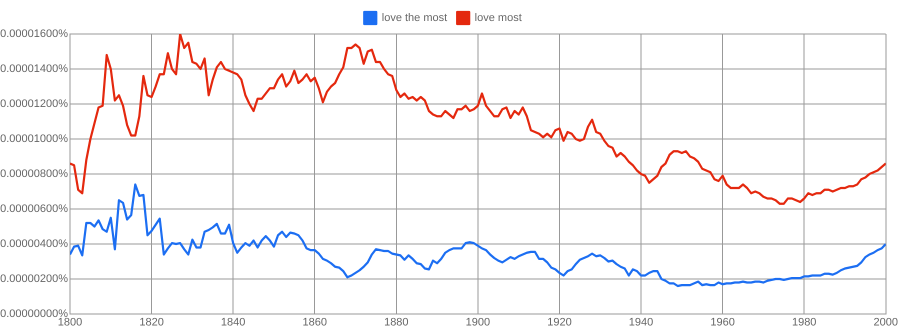 Image resolution: width=900 pixels, height=330 pixels. Describe the element at coordinates (478, 322) in the screenshot. I see `x-tick-label: 1900` at that location.